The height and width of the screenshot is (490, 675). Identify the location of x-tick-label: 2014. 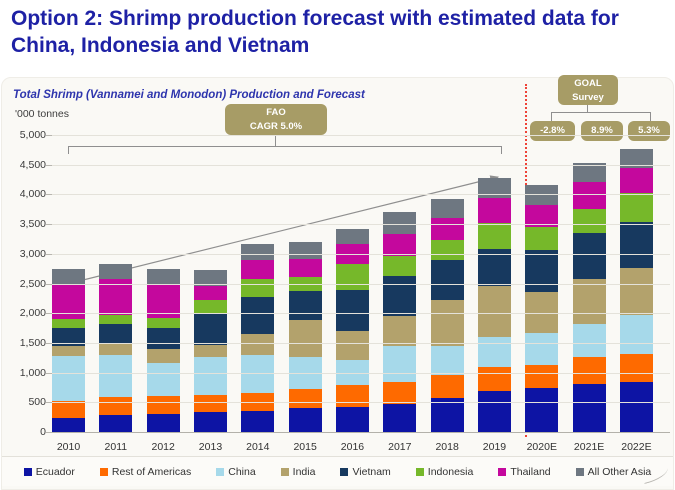
(258, 447).